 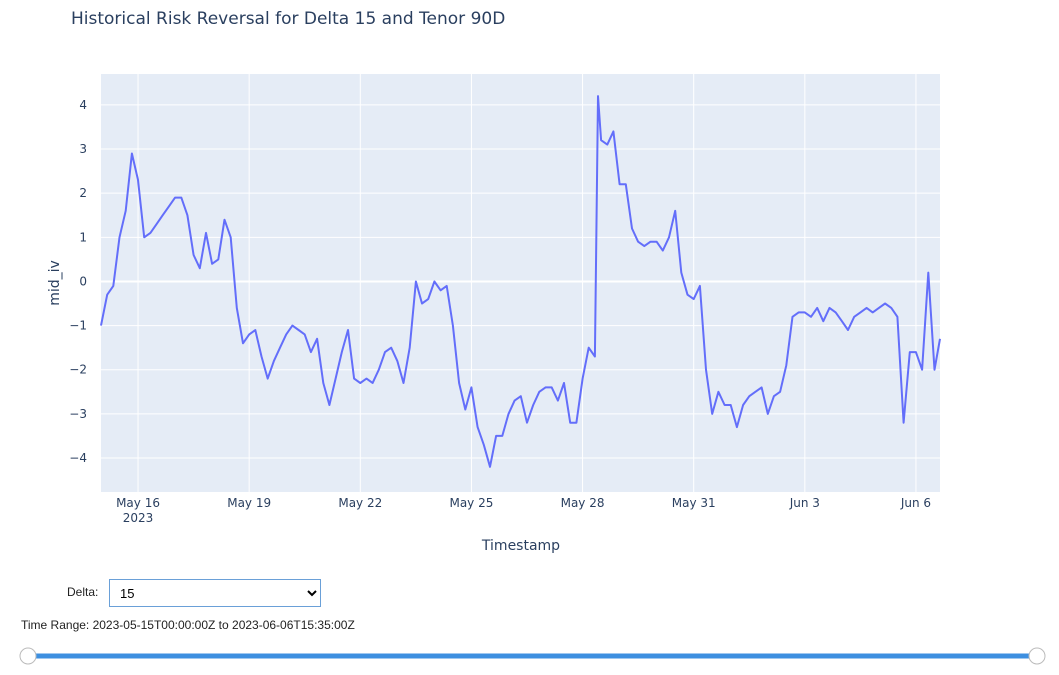 I want to click on y-tick-label: 1, so click(x=83, y=237).